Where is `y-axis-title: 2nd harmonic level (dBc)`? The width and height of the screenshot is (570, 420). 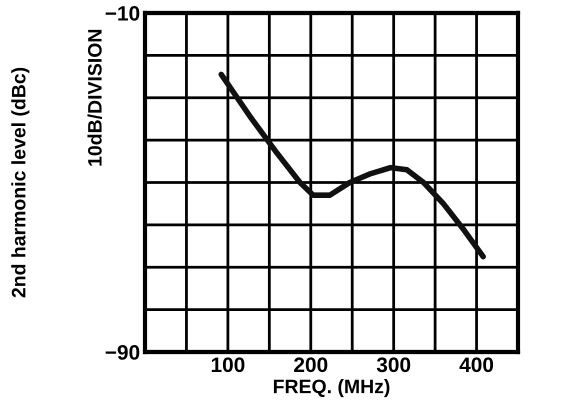 y-axis-title: 2nd harmonic level (dBc) is located at coordinates (20, 183).